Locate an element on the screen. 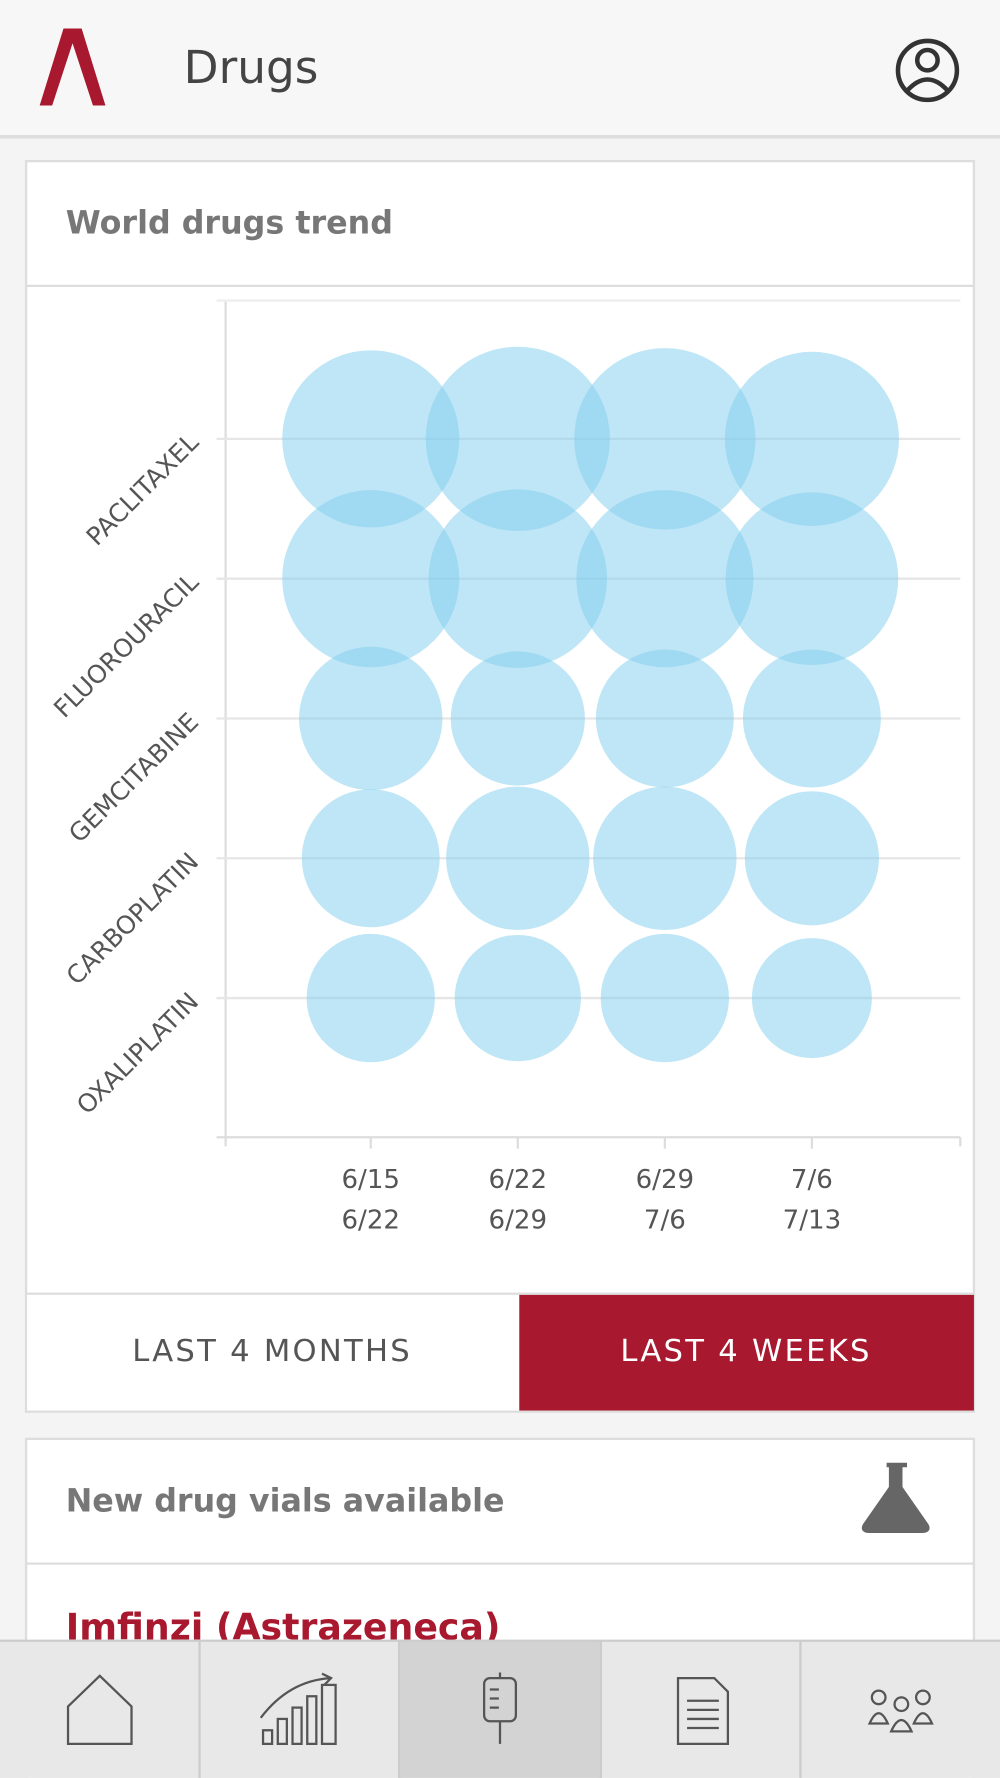 Image resolution: width=1000 pixels, height=1778 pixels. app-bar-shadow is located at coordinates (500, 137).